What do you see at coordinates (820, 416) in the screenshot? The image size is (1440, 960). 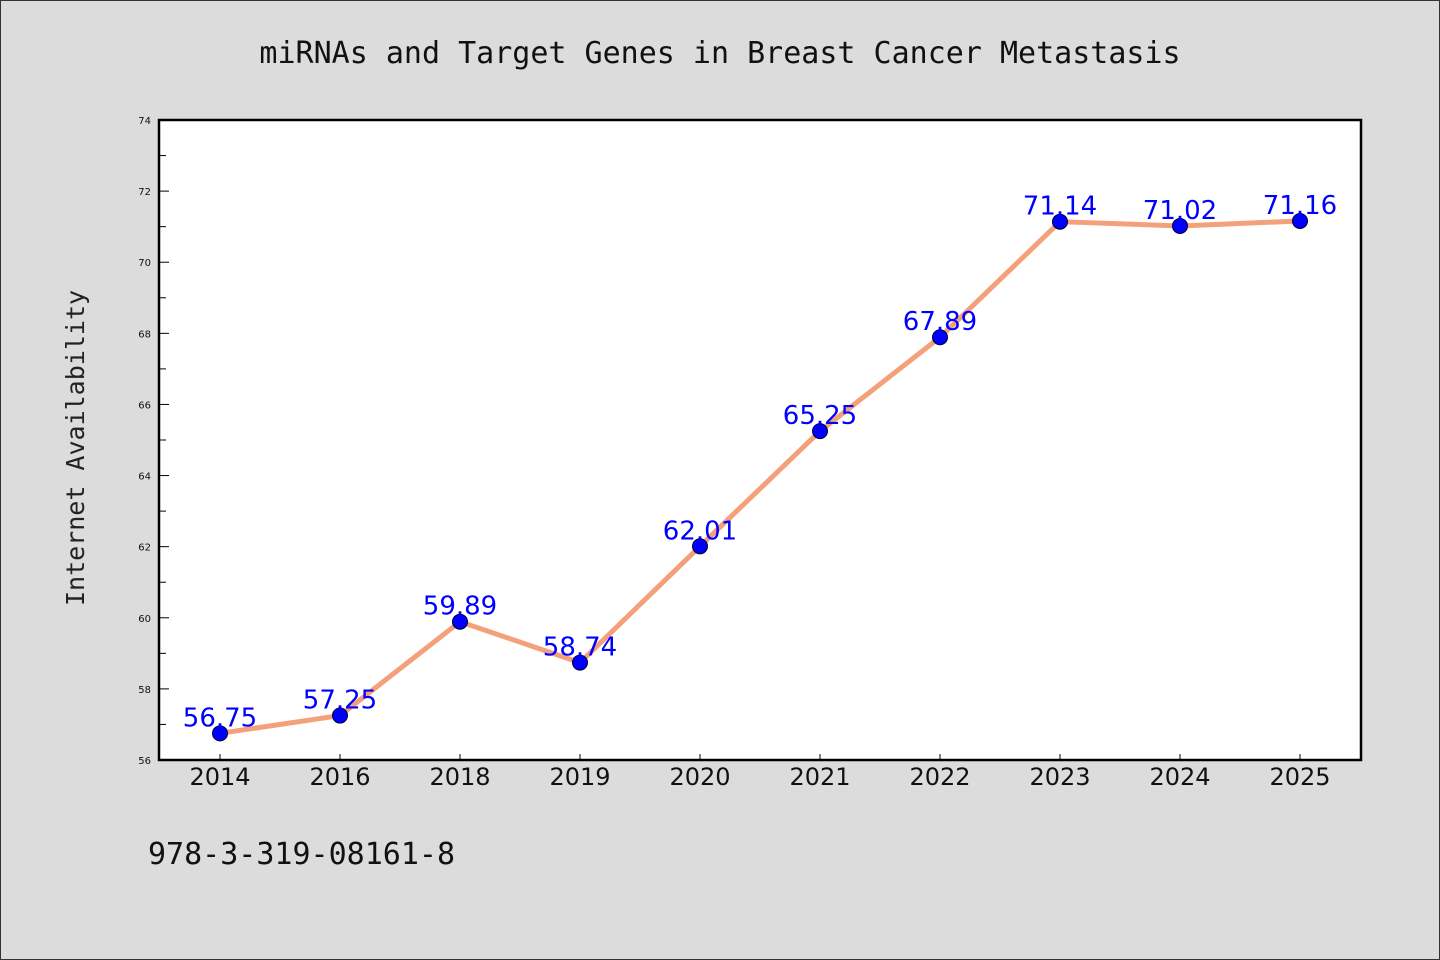 I see `data-label: 65.25` at bounding box center [820, 416].